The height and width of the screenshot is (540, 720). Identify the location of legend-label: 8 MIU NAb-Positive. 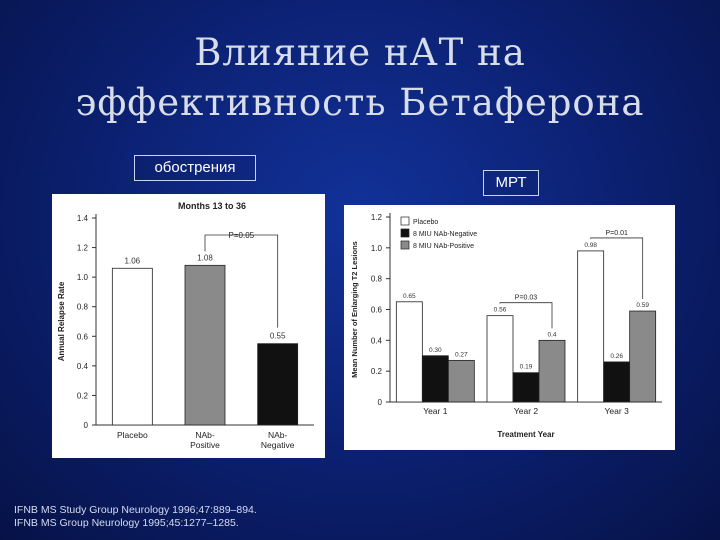
(443, 246).